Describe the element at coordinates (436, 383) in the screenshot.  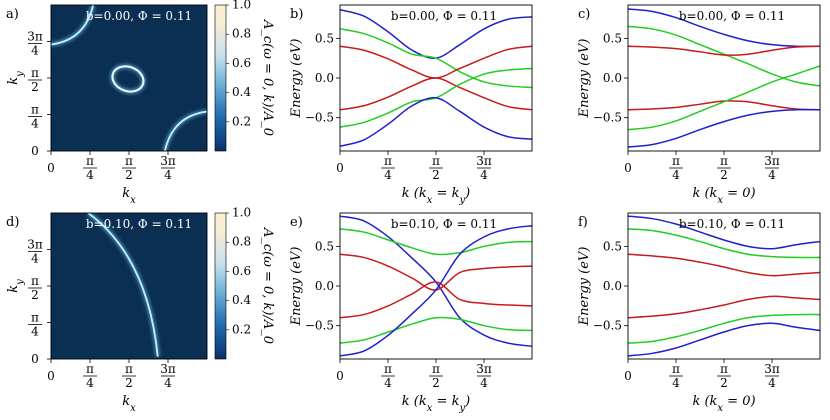
I see `xtick-label-e-2-den: 2` at that location.